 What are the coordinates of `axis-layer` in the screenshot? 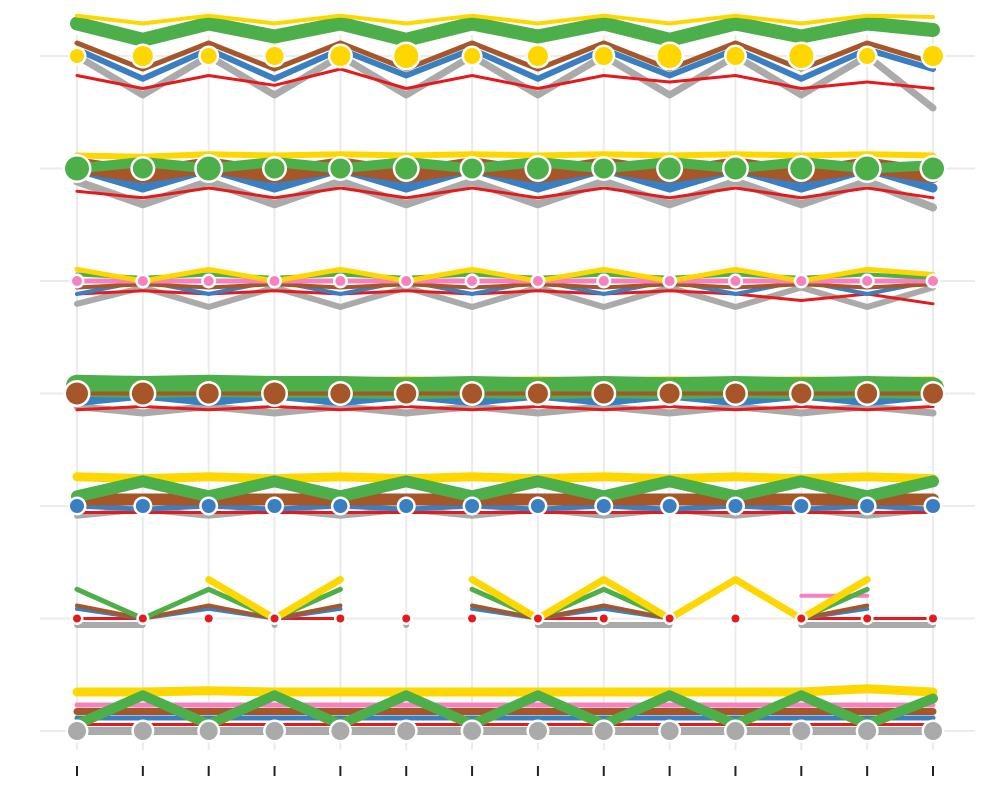 It's located at (505, 771).